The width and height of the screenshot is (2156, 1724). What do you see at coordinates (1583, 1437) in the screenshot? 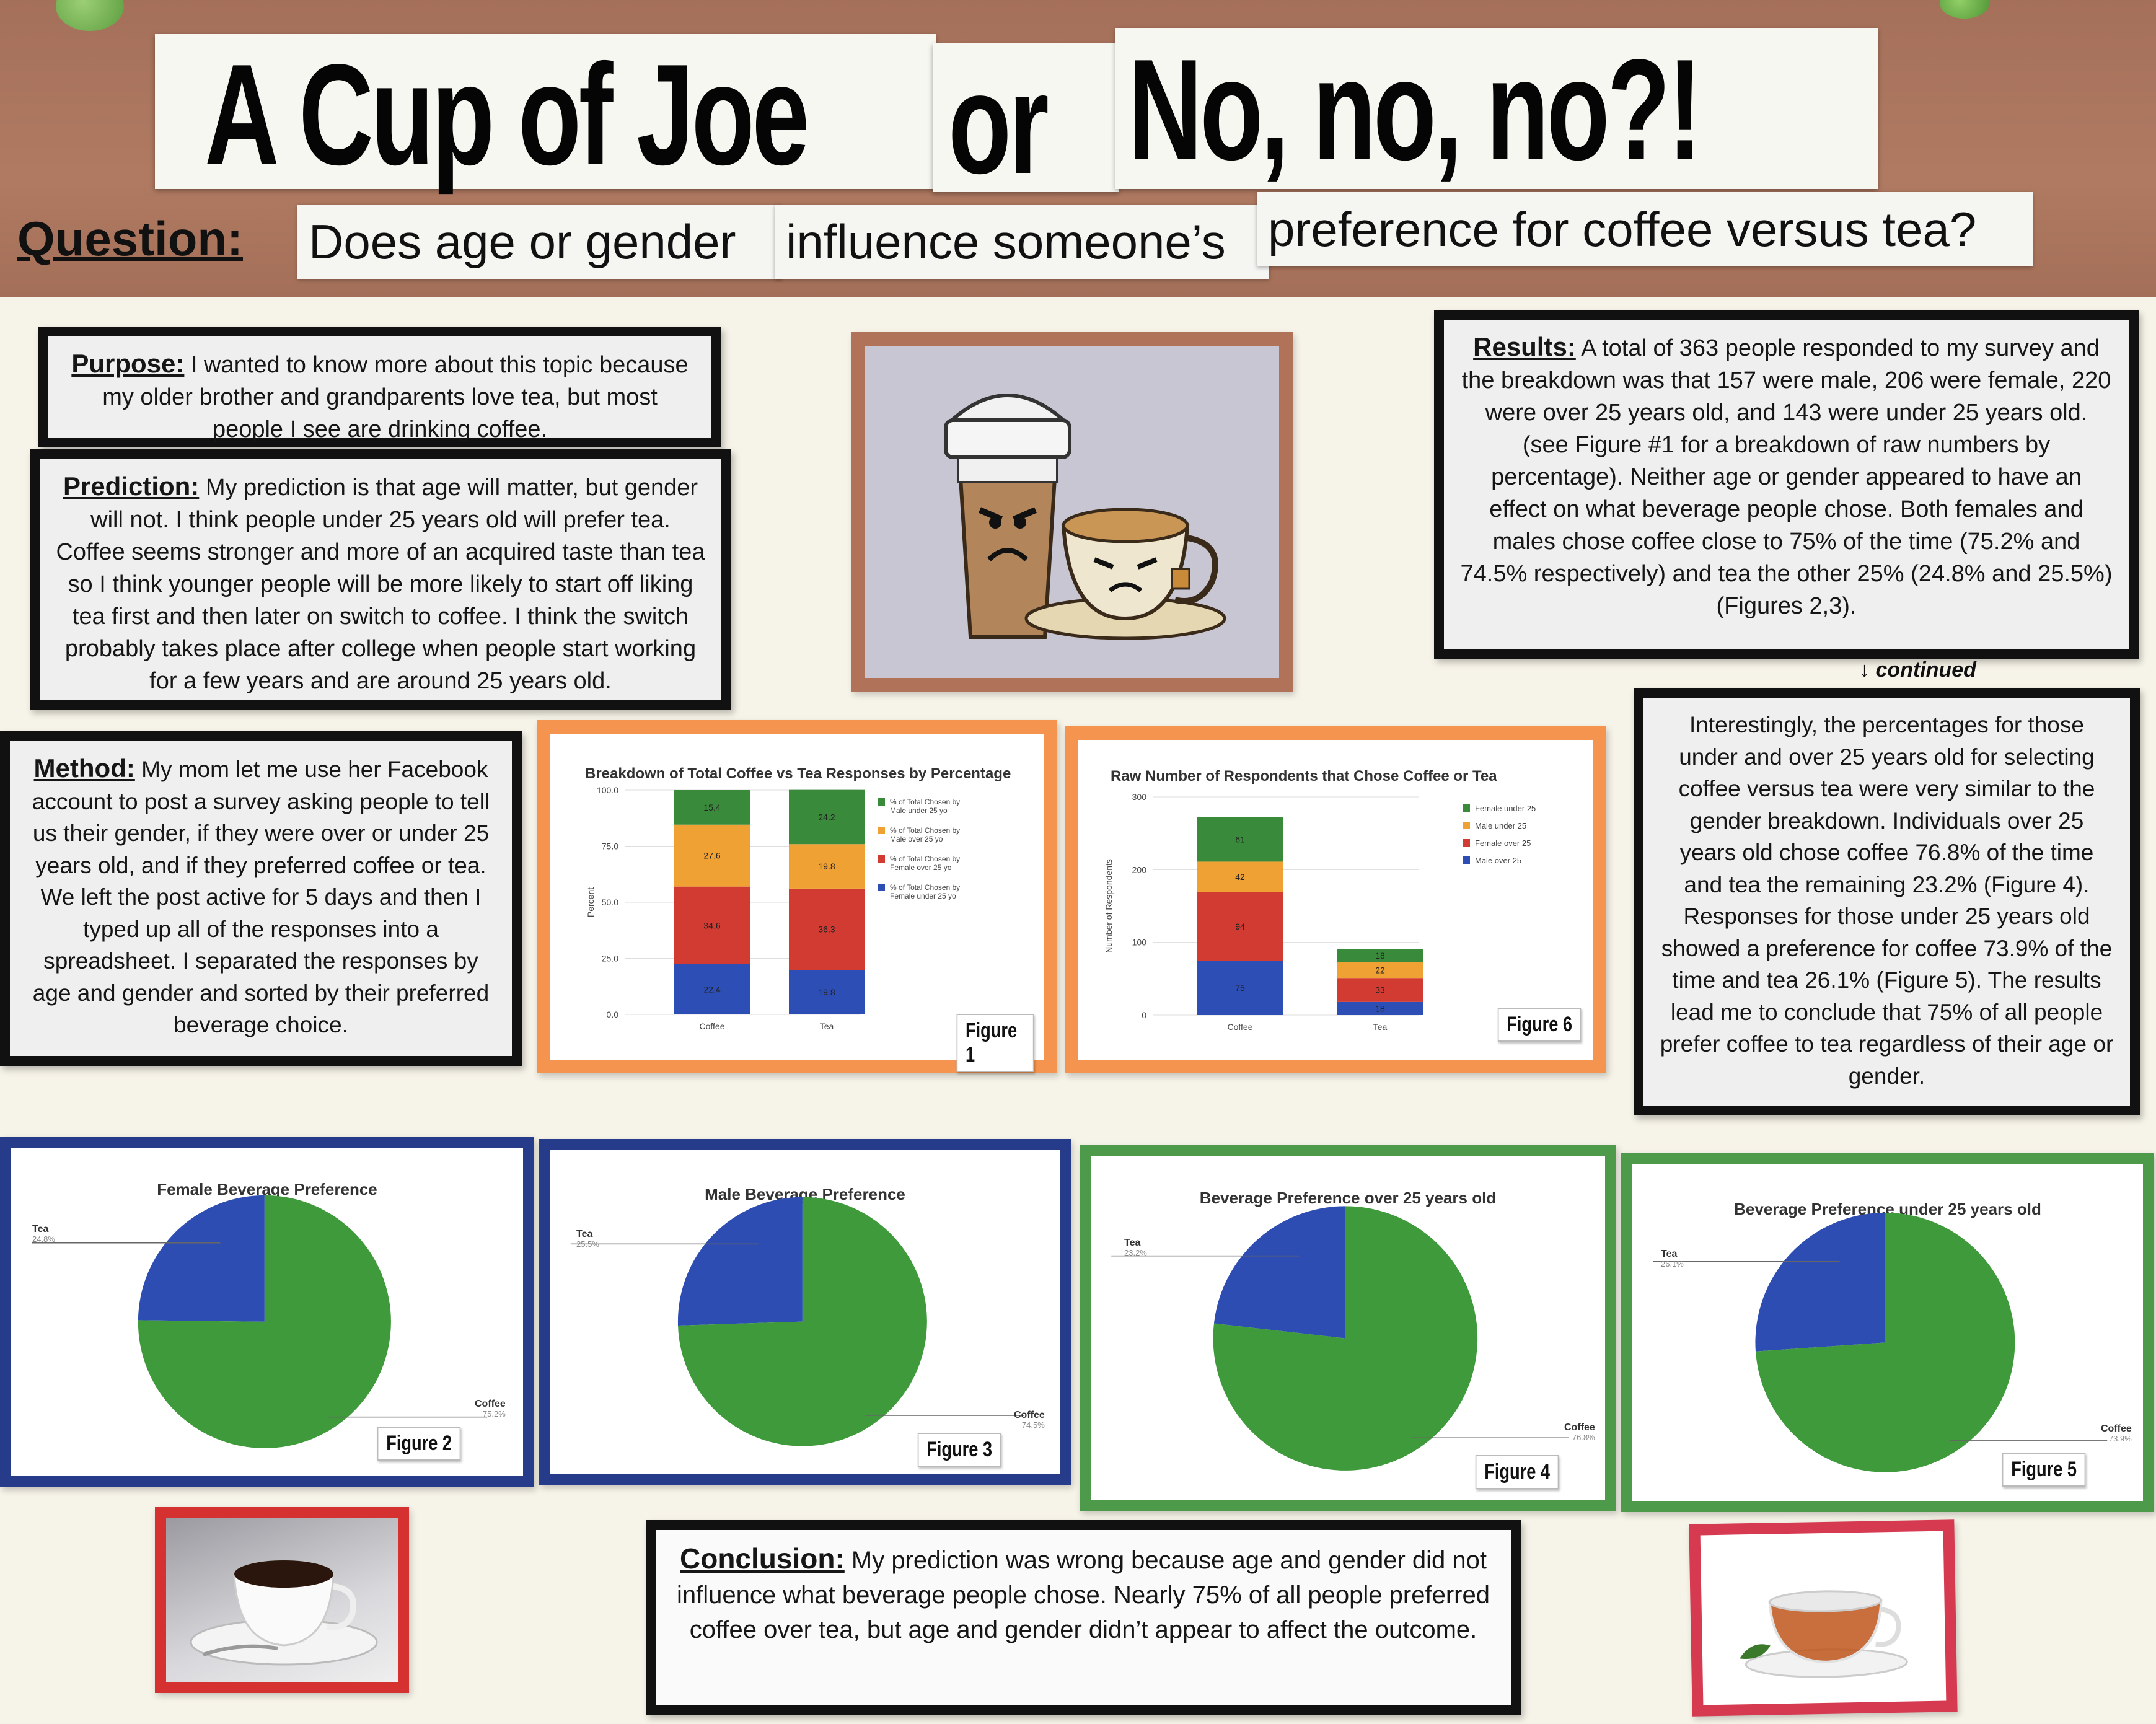
I see `figure-4-coffee-value: 76.8%` at bounding box center [1583, 1437].